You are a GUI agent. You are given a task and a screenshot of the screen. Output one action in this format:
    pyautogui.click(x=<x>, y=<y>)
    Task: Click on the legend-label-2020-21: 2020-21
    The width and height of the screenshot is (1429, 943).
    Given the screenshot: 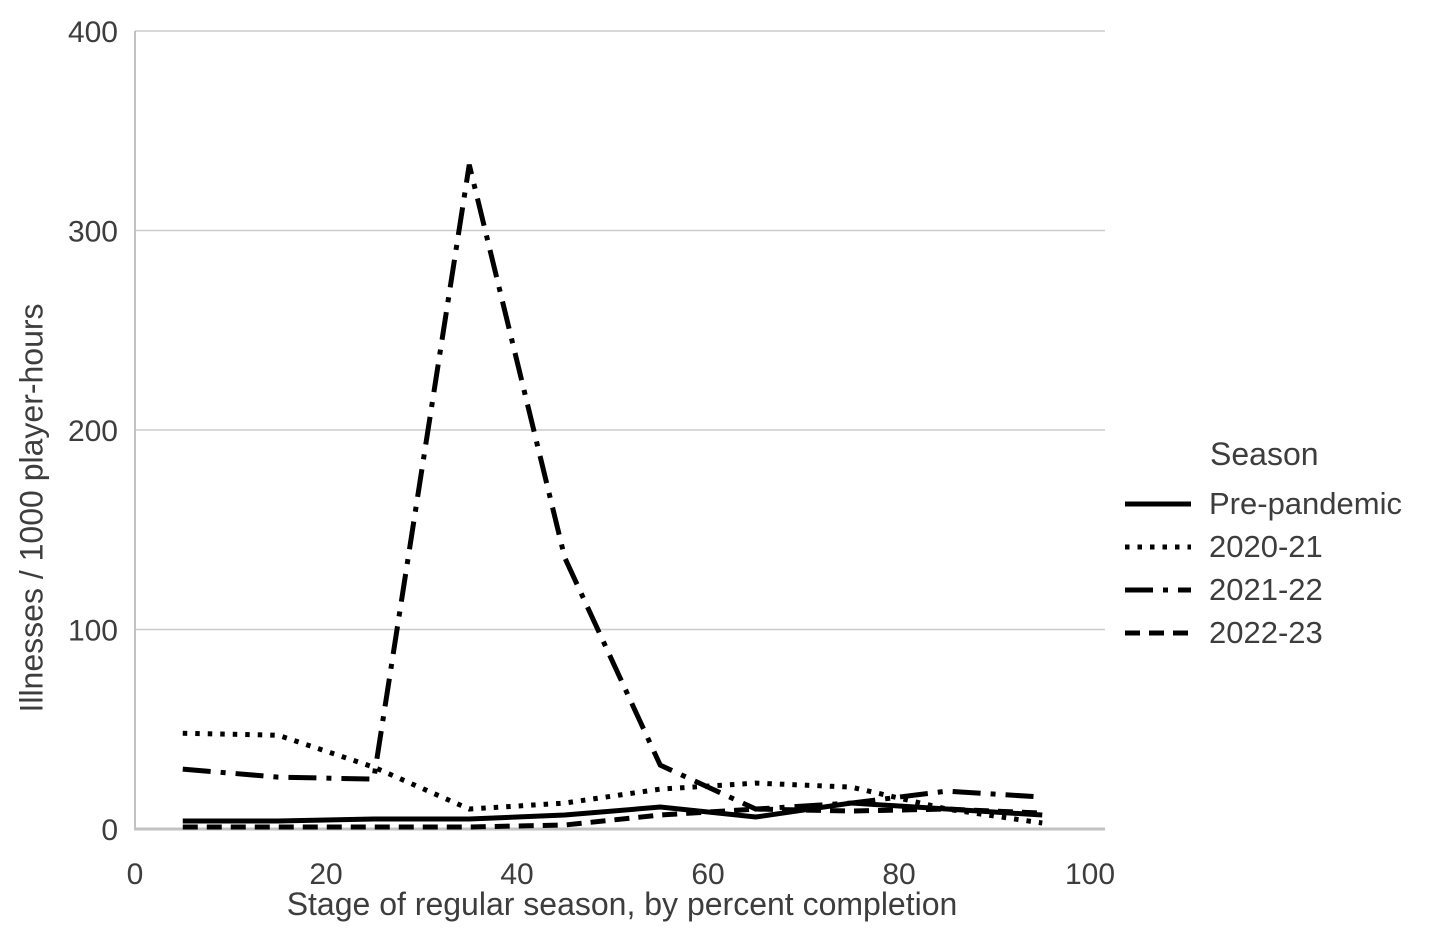 What is the action you would take?
    pyautogui.click(x=1266, y=546)
    